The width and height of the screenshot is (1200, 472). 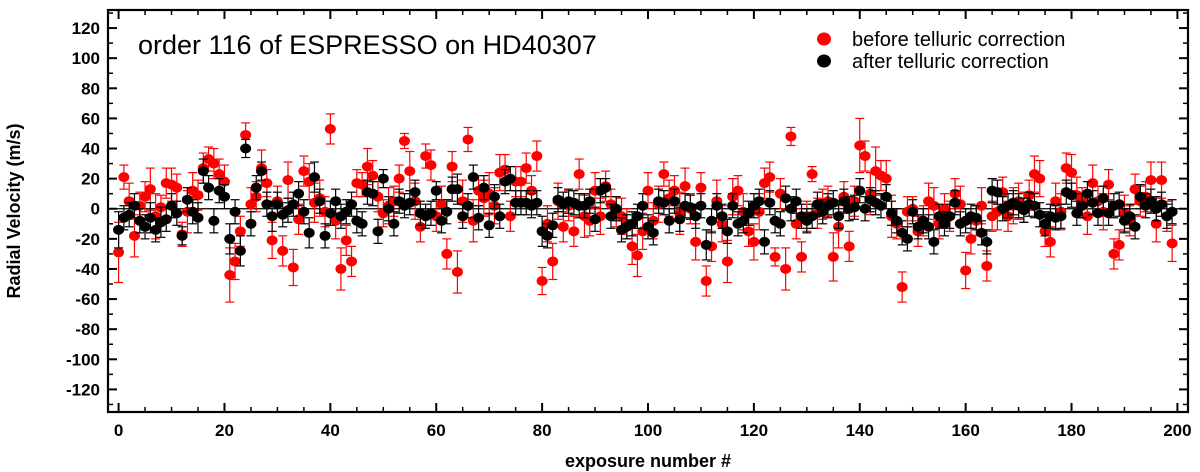 What do you see at coordinates (86, 58) in the screenshot?
I see `y-tick-label: 100` at bounding box center [86, 58].